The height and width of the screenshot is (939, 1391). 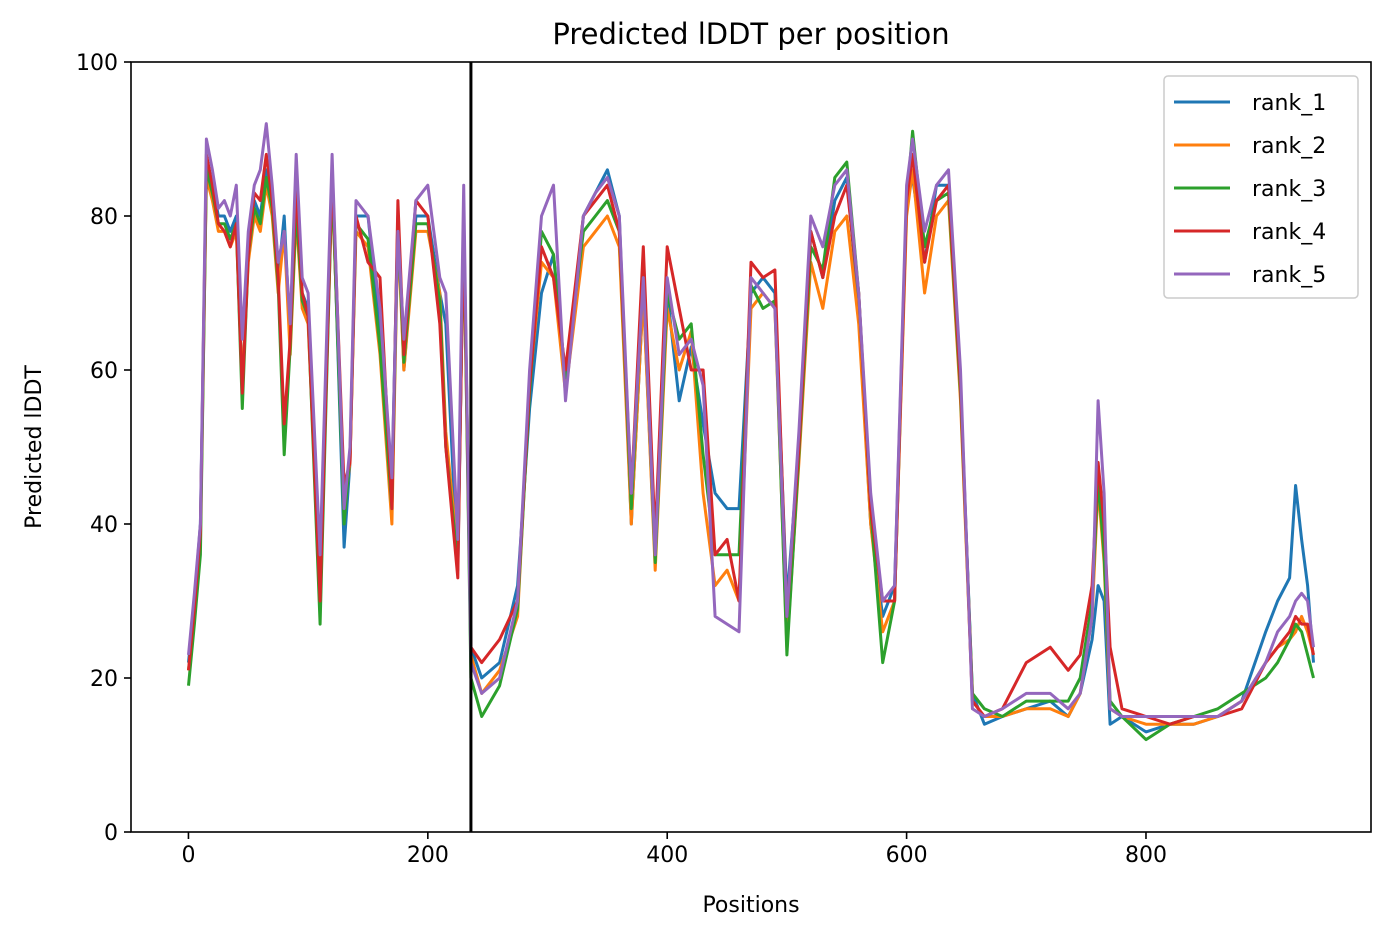 What do you see at coordinates (104, 525) in the screenshot?
I see `y-tick-label: 40` at bounding box center [104, 525].